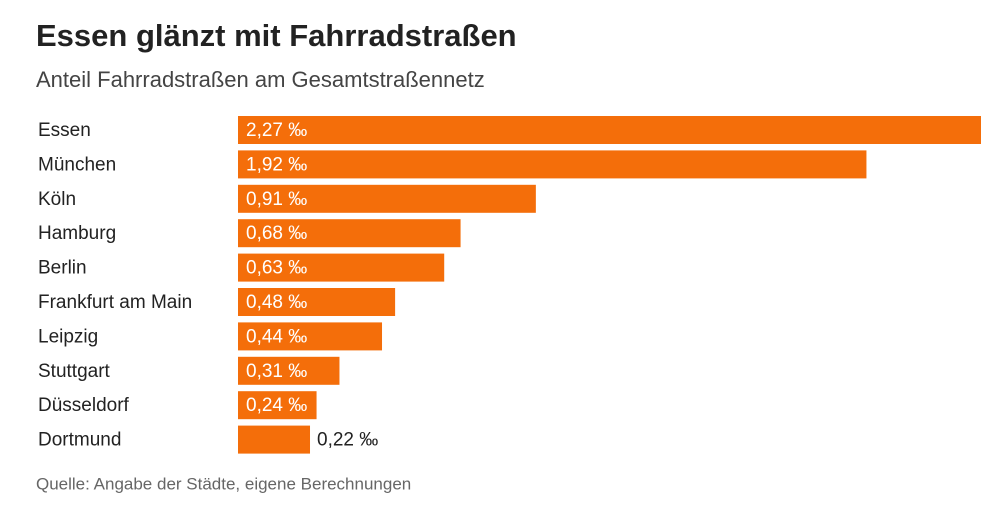  I want to click on category-label: Stuttgart, so click(74, 371).